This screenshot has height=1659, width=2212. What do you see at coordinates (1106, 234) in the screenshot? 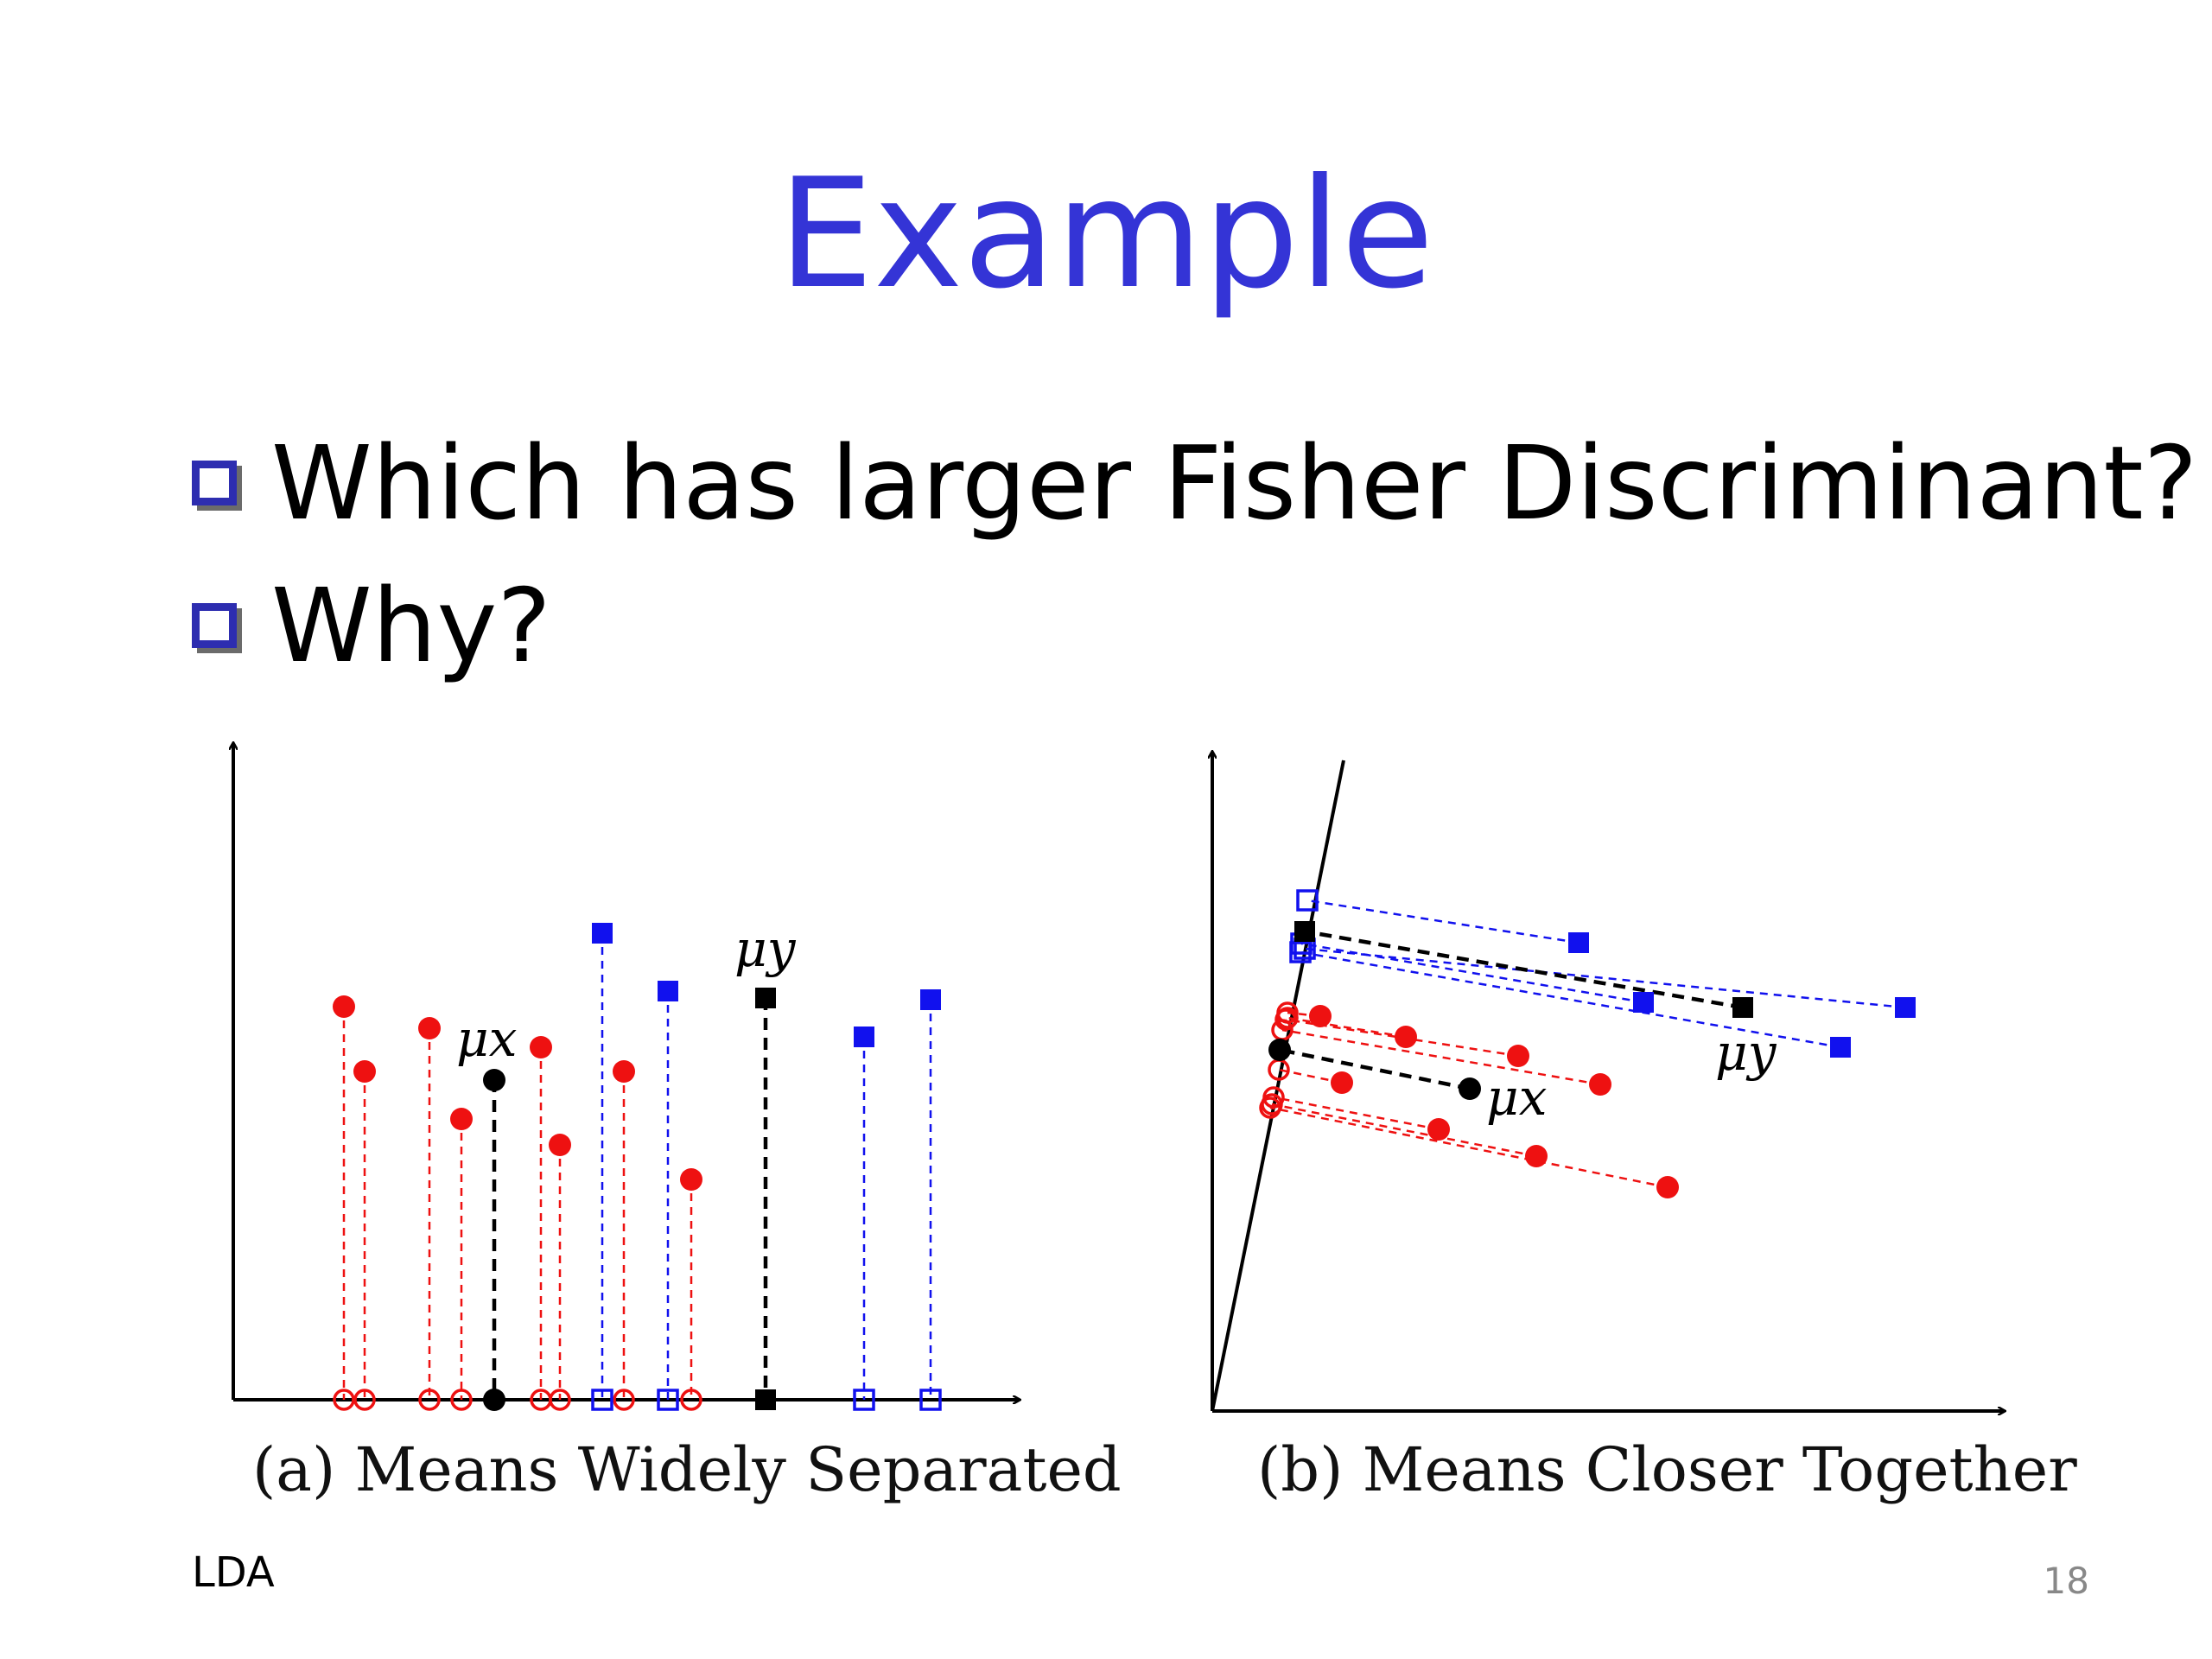
I see `slide-title: Example` at bounding box center [1106, 234].